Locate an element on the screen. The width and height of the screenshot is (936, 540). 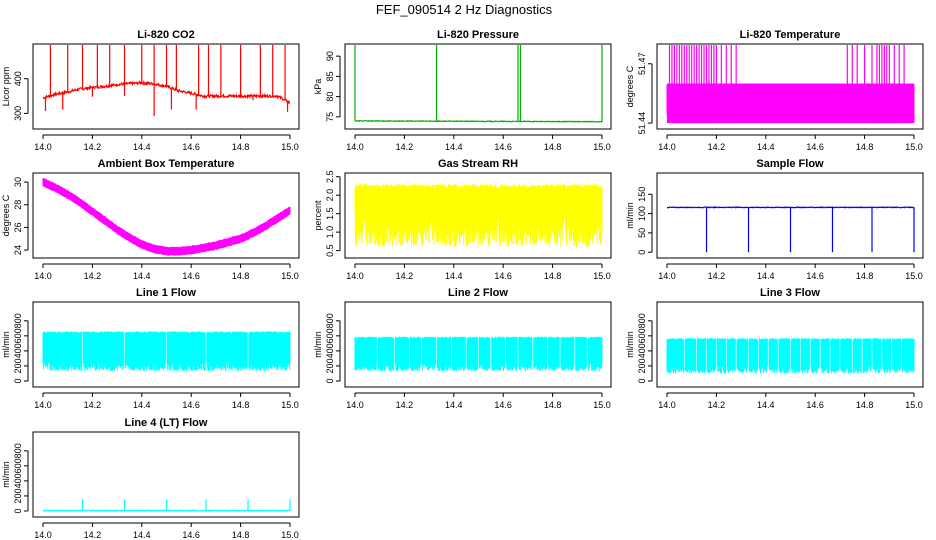
y-axis-label: percent is located at coordinates (318, 215).